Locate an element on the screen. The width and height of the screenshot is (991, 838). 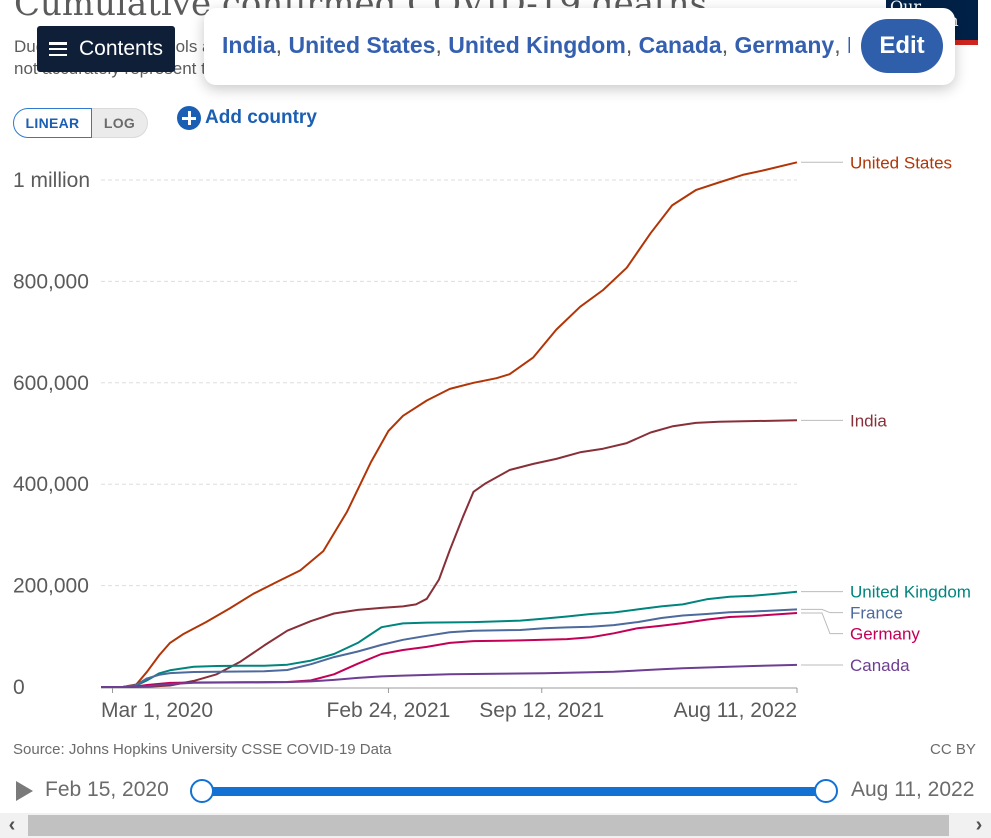
selected-country: Canada is located at coordinates (680, 45).